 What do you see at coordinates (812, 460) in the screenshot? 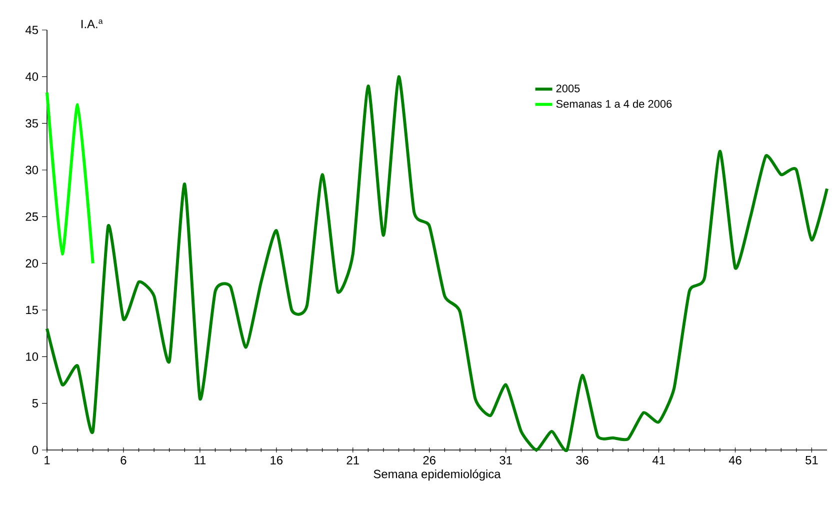
I see `x-tick-label: 51` at bounding box center [812, 460].